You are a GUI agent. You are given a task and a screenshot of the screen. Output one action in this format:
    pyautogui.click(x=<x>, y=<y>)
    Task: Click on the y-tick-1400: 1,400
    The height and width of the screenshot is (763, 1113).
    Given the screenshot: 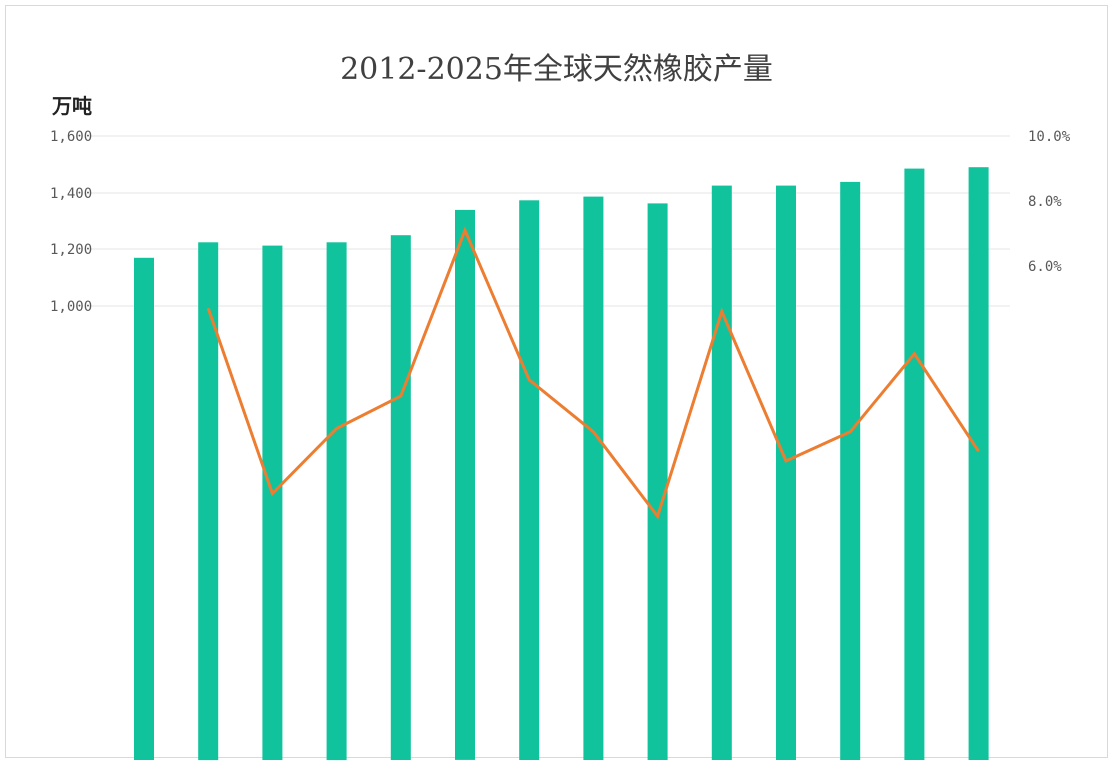 What is the action you would take?
    pyautogui.click(x=71, y=194)
    